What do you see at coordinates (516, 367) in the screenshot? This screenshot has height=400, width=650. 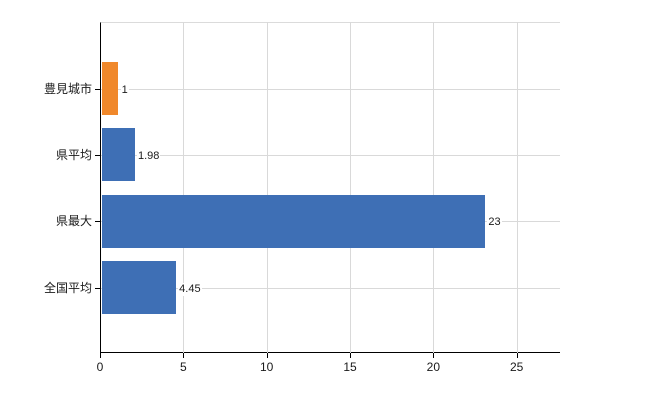 I see `x-axis-tick-label: 25` at bounding box center [516, 367].